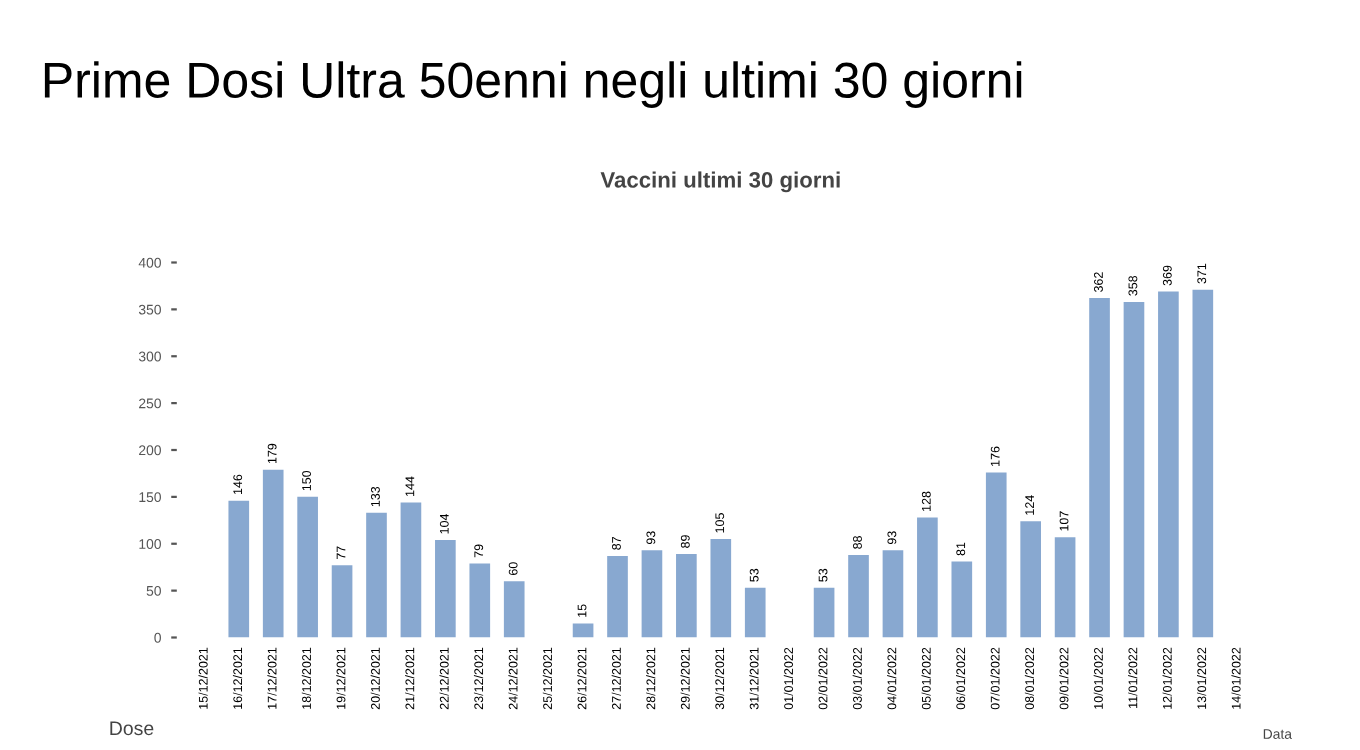 The height and width of the screenshot is (750, 1360). I want to click on chart-title: Prime Dosi Ultra 50enni negli ultimi 30 giorni, so click(533, 84).